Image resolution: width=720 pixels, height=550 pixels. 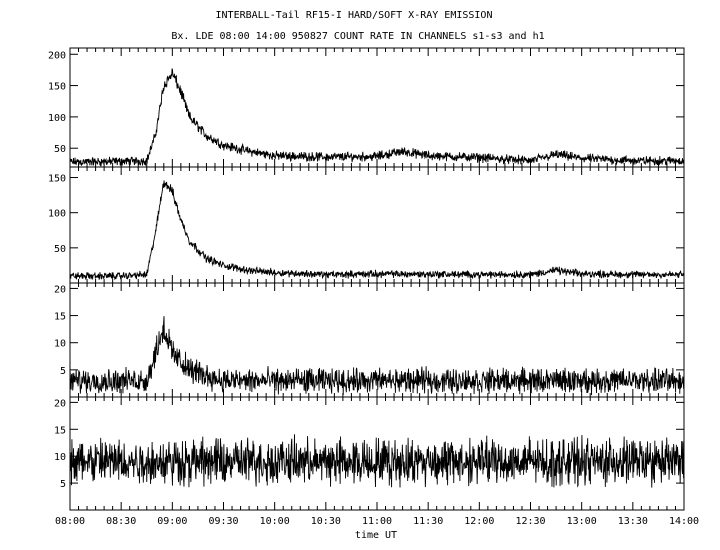 What do you see at coordinates (582, 521) in the screenshot?
I see `x-tick-label: 13:00` at bounding box center [582, 521].